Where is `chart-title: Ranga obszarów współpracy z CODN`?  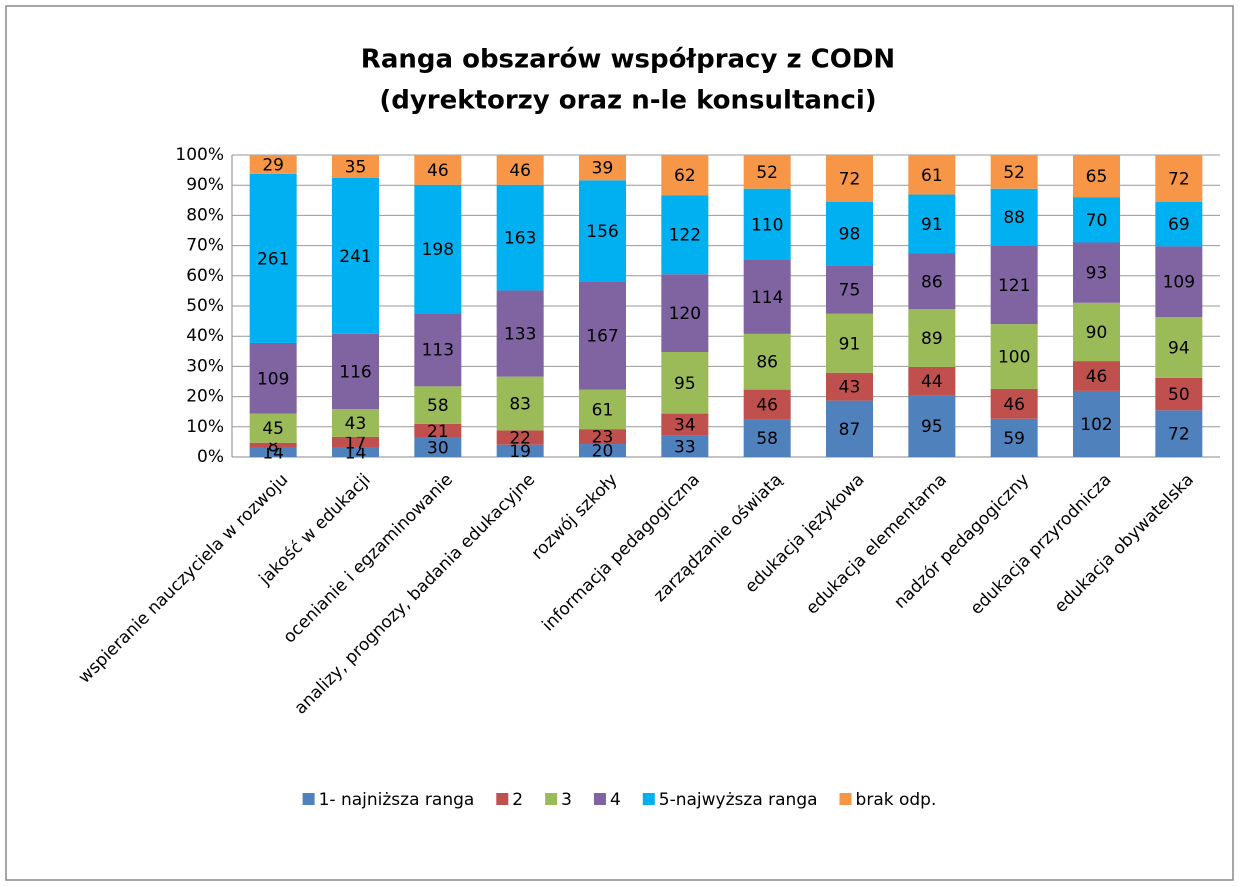
chart-title: Ranga obszarów współpracy z CODN is located at coordinates (628, 60).